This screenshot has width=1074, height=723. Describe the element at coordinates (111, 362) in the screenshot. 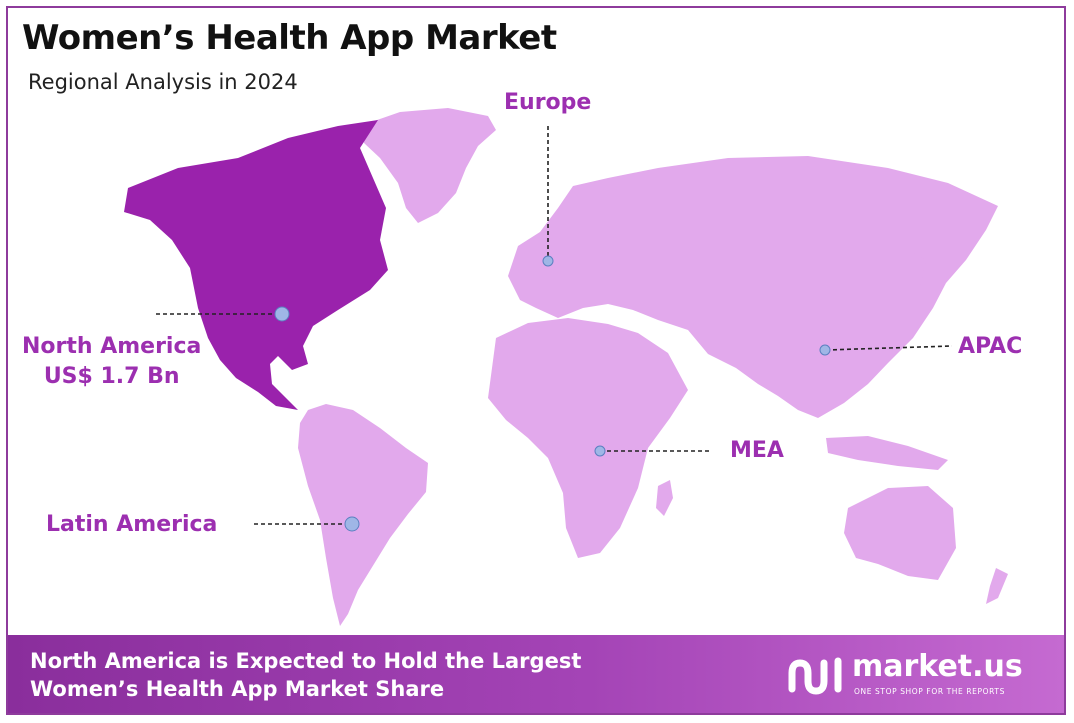

I see `north-america-label-group: North America US$ 1.7 Bn` at that location.